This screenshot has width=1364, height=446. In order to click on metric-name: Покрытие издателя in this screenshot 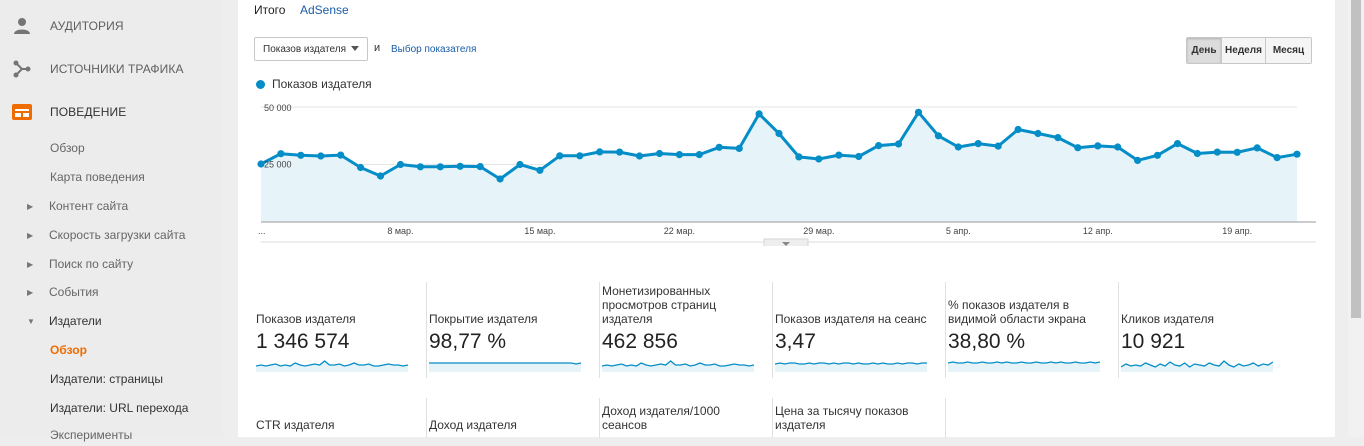, I will do `click(483, 319)`.